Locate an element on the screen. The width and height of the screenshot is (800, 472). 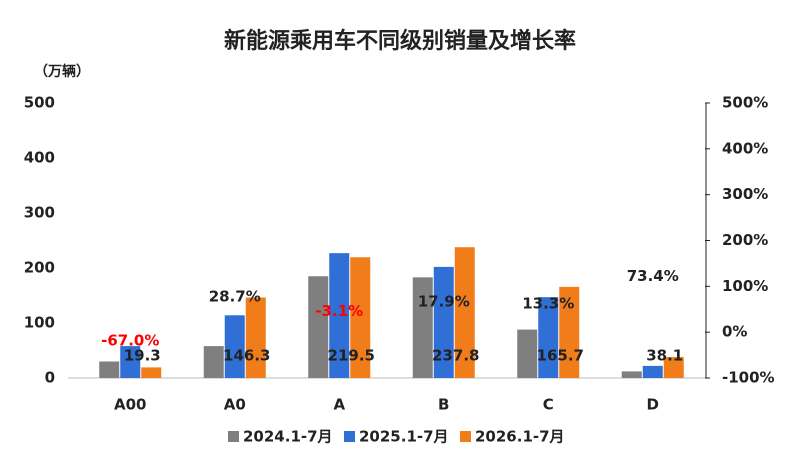
value-label: 237.8 is located at coordinates (455, 356).